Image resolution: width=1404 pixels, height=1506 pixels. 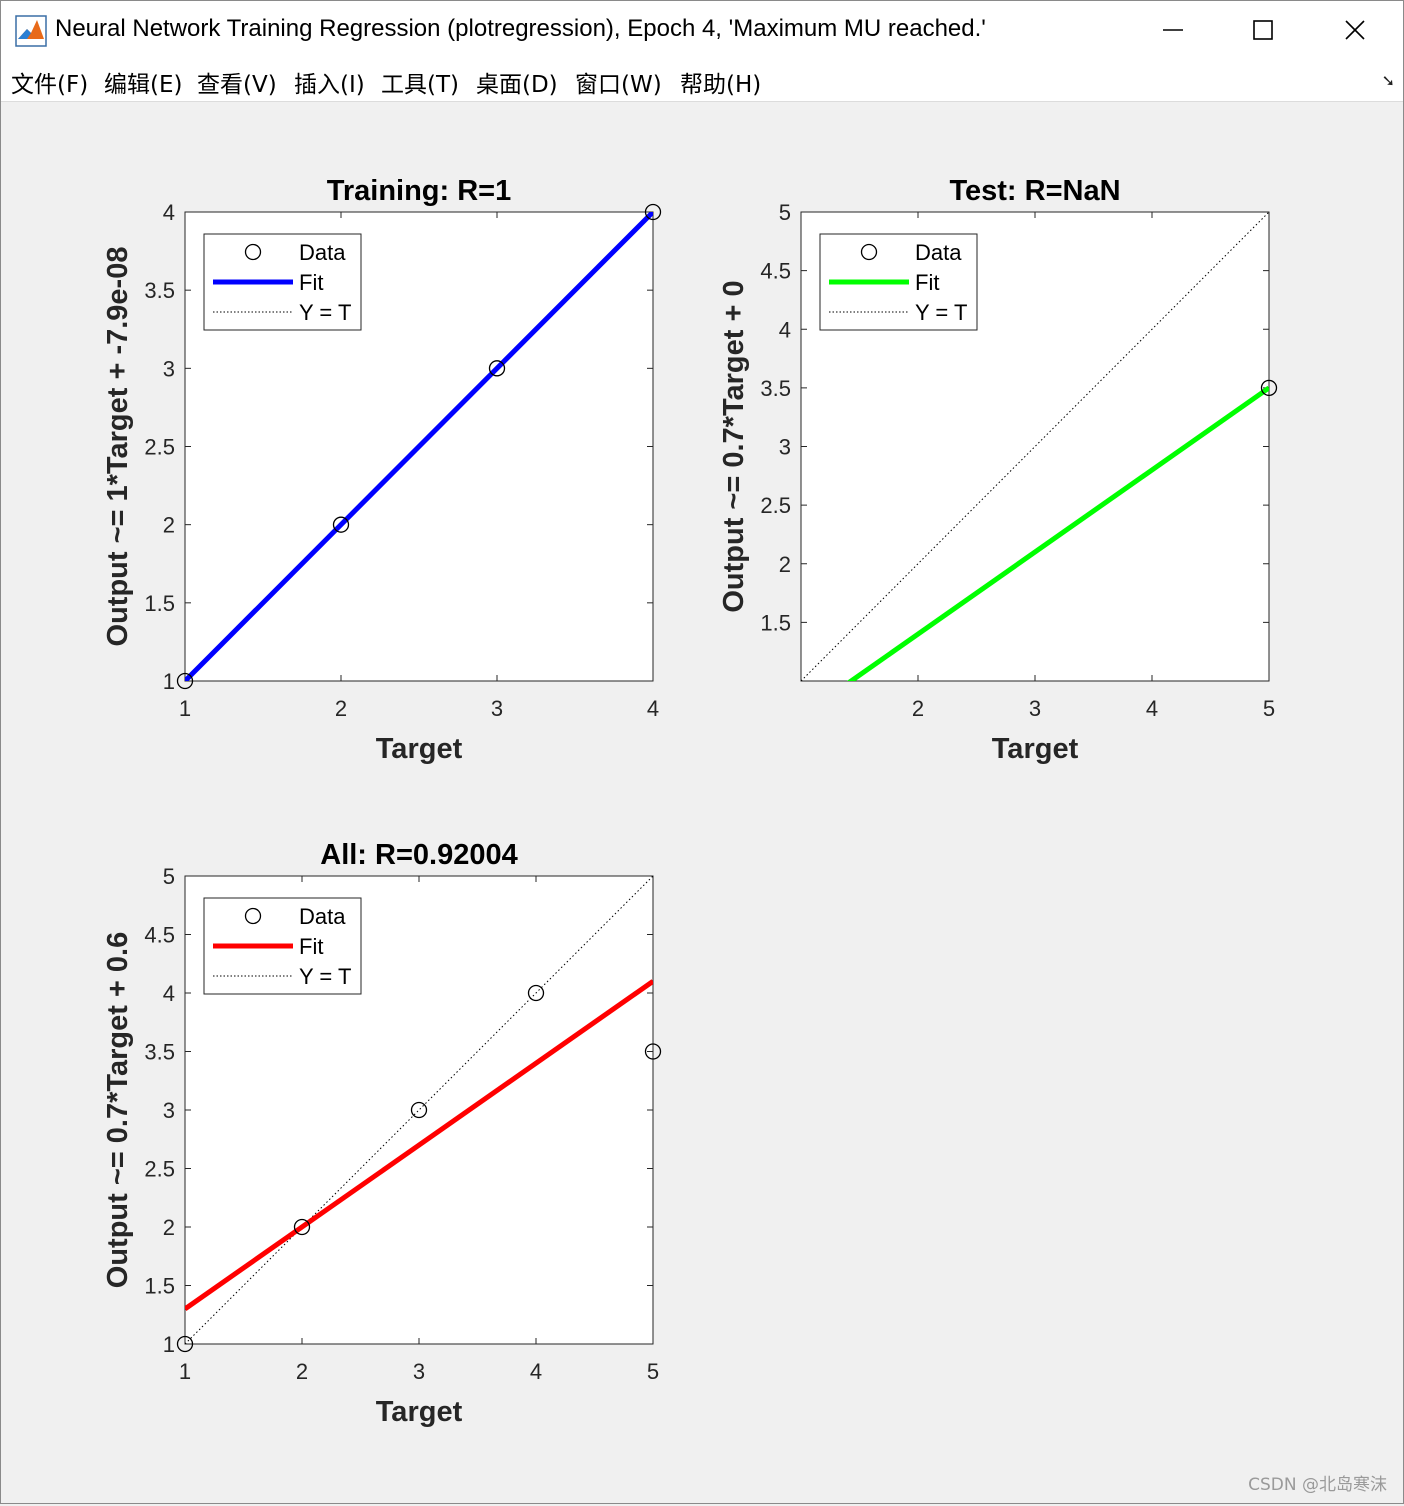 I want to click on menu-tools: 工具(T), so click(x=420, y=85).